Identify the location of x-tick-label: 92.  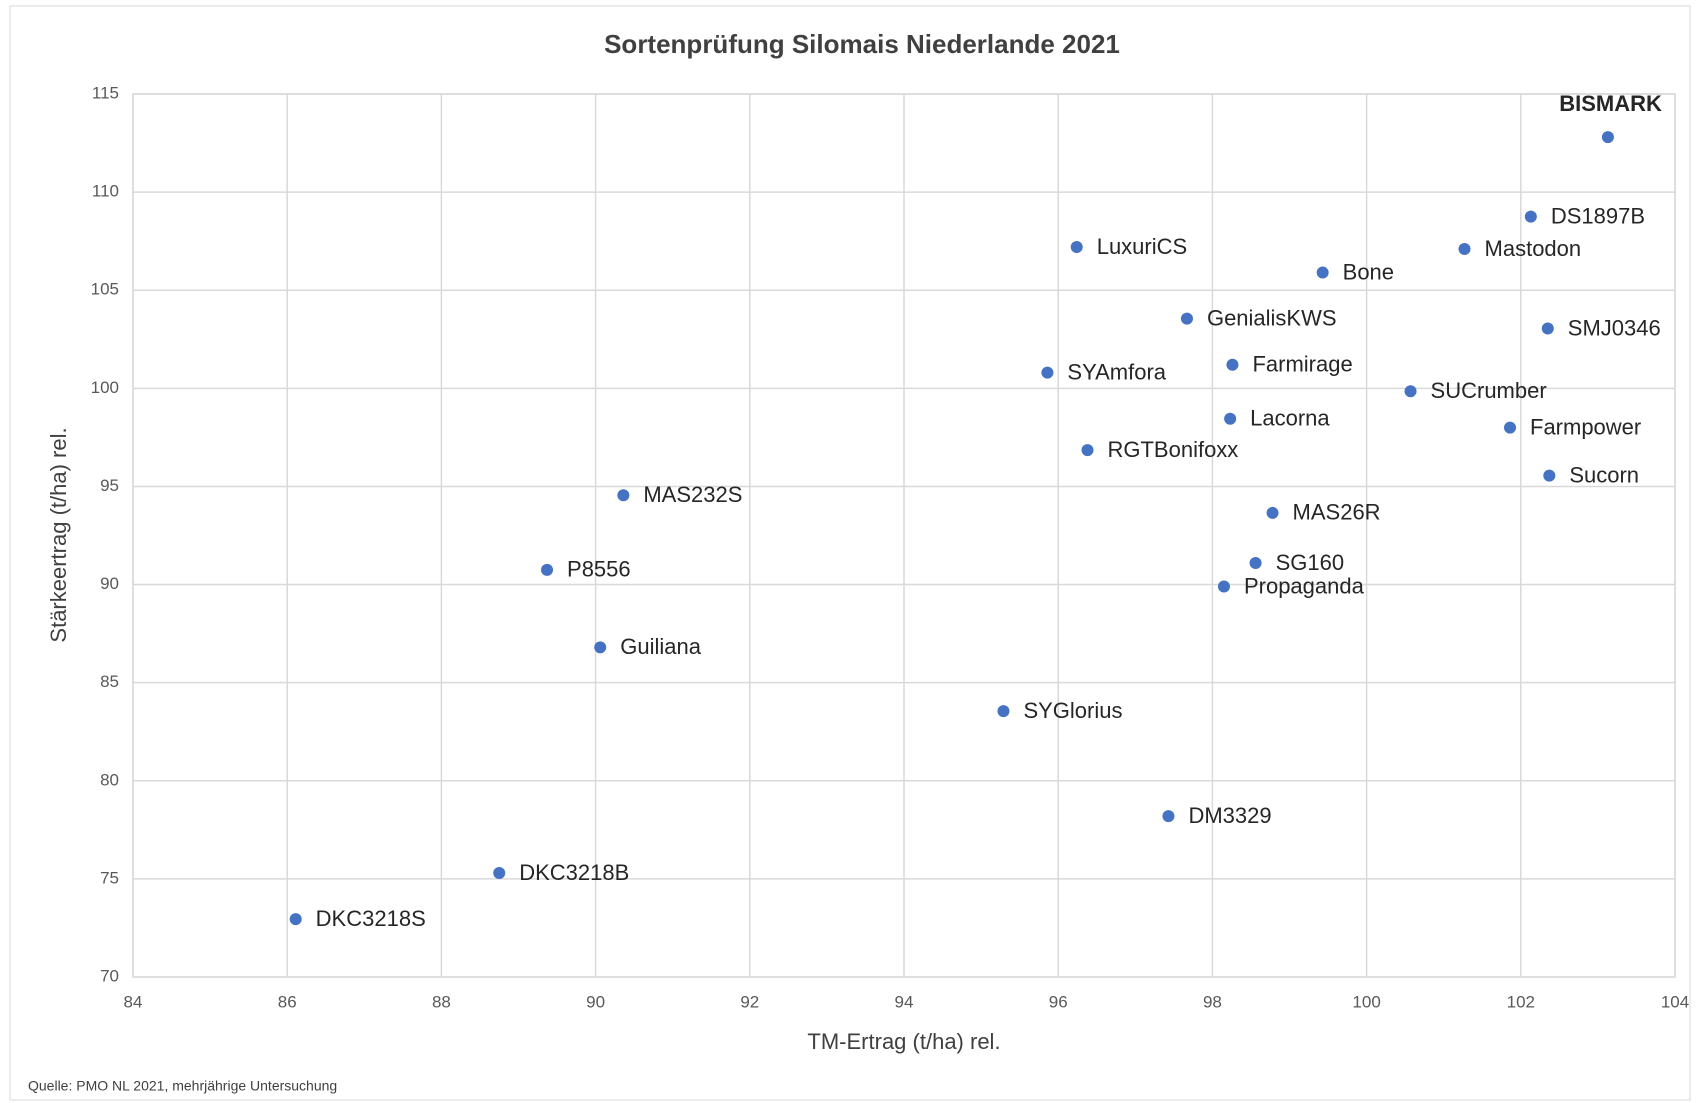
(749, 1001).